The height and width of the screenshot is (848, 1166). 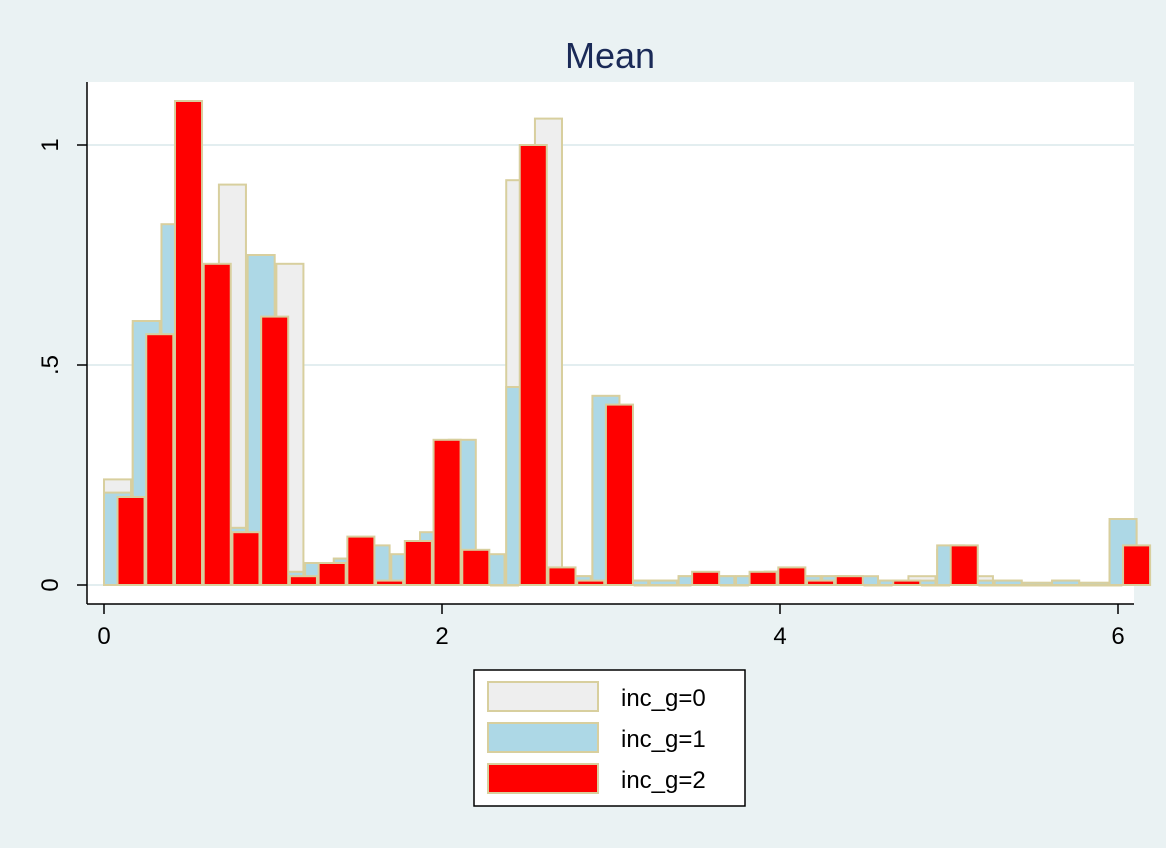 I want to click on legend-label-2: inc_g=2, so click(x=663, y=780).